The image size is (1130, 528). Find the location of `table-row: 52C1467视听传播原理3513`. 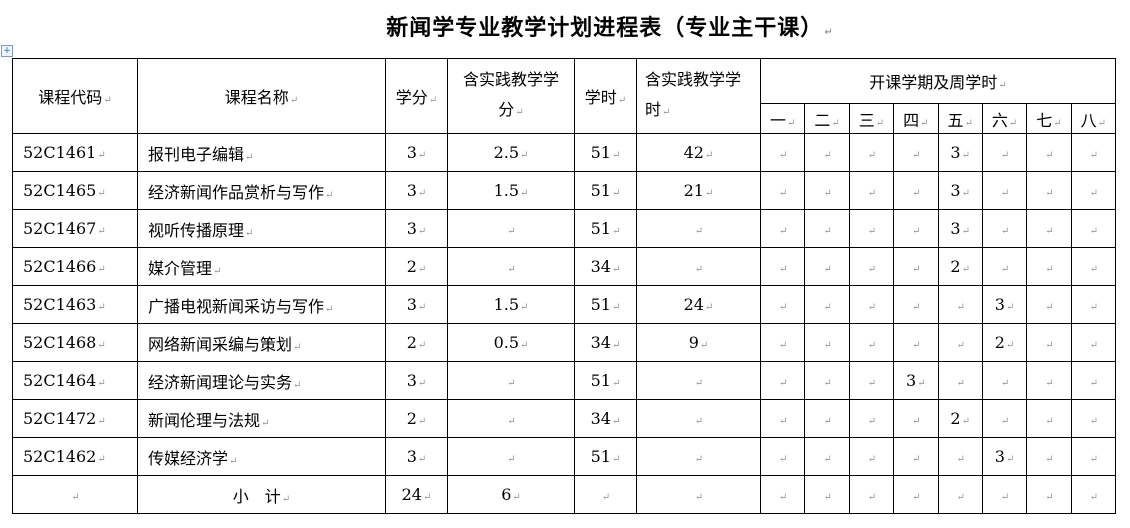

table-row: 52C1467视听传播原理3513 is located at coordinates (564, 228).